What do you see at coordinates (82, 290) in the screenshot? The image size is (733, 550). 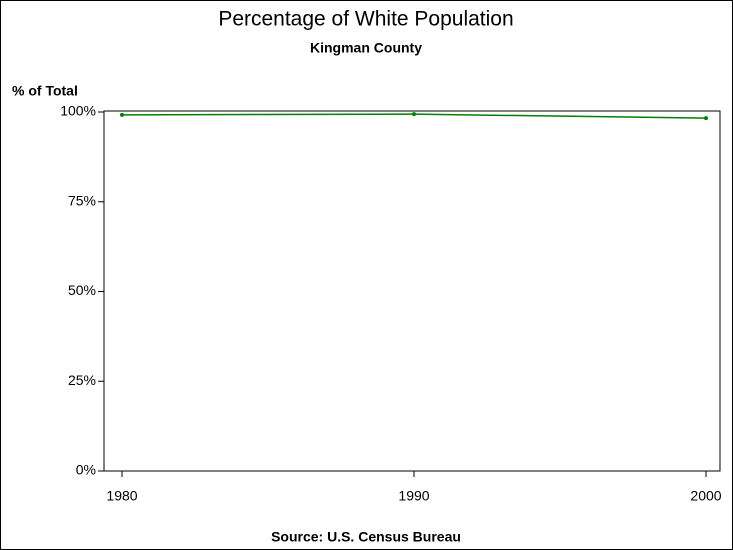 I see `y-tick-label: 50%` at bounding box center [82, 290].